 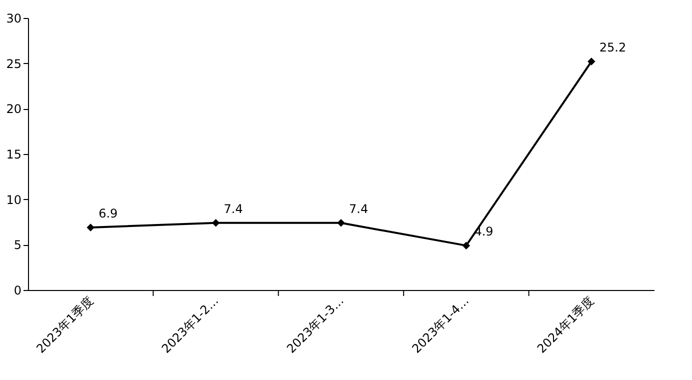 What do you see at coordinates (14, 109) in the screenshot?
I see `y-tick-label: 20` at bounding box center [14, 109].